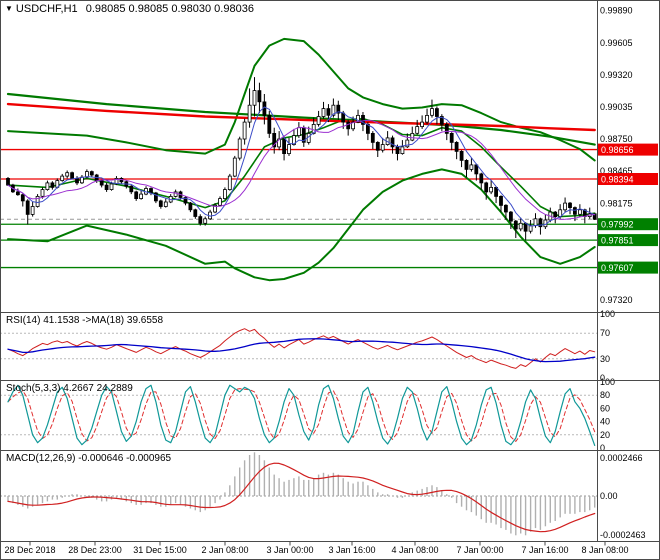 The width and height of the screenshot is (660, 560). What do you see at coordinates (617, 268) in the screenshot?
I see `price-tag-green: 0.97607` at bounding box center [617, 268].